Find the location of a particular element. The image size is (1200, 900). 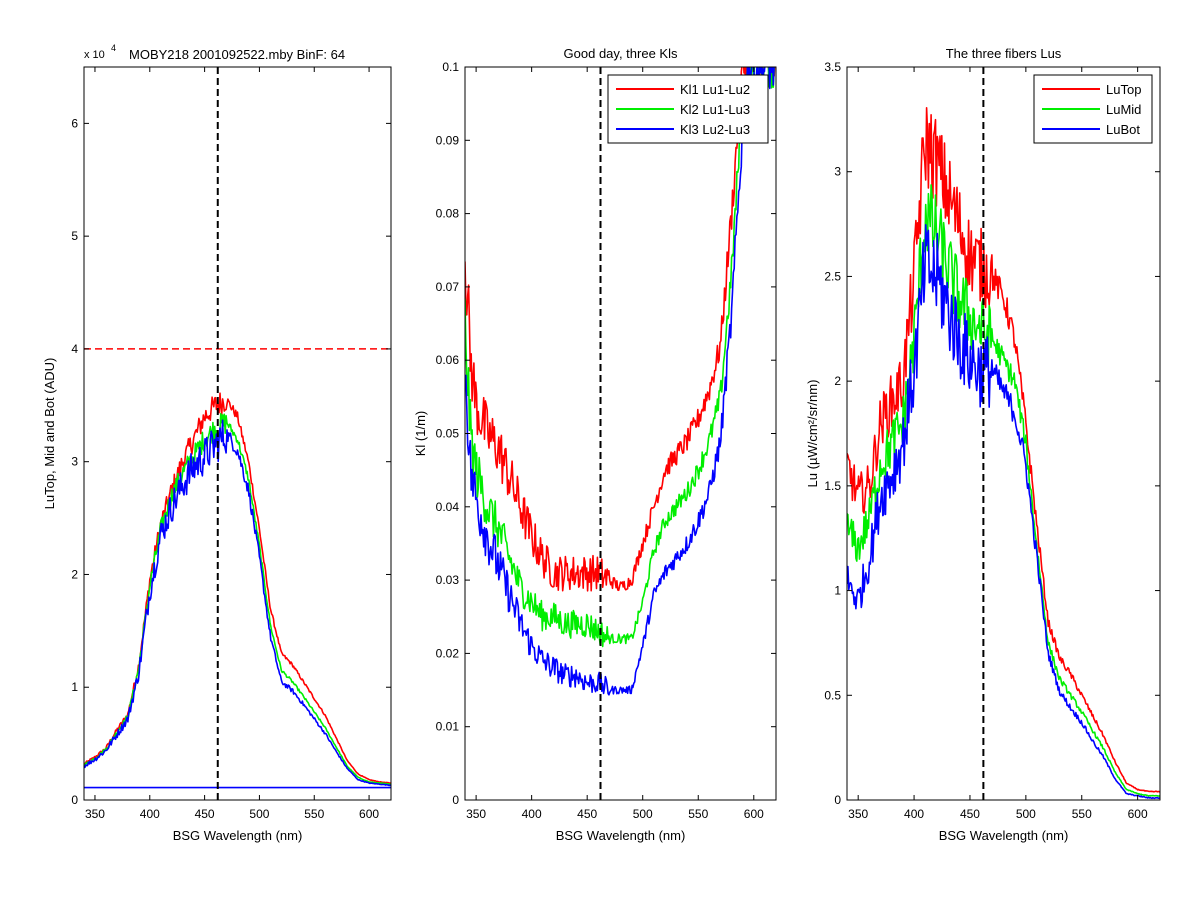

y-tick-label: 0.1 is located at coordinates (450, 67).